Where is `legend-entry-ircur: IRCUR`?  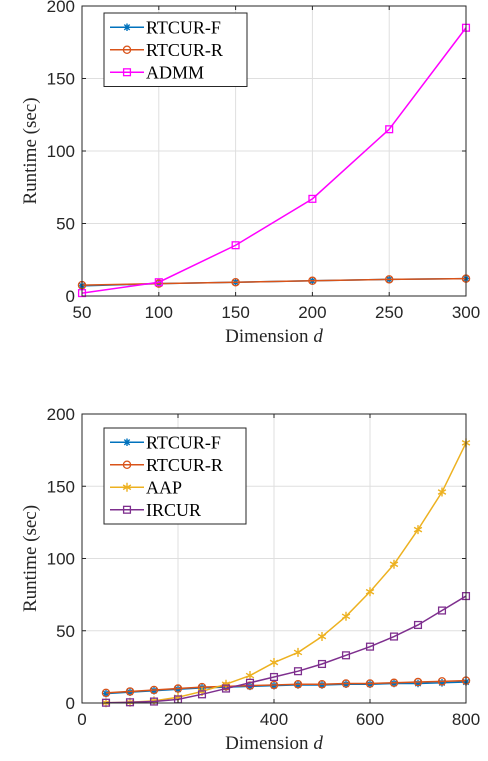 legend-entry-ircur: IRCUR is located at coordinates (155, 510).